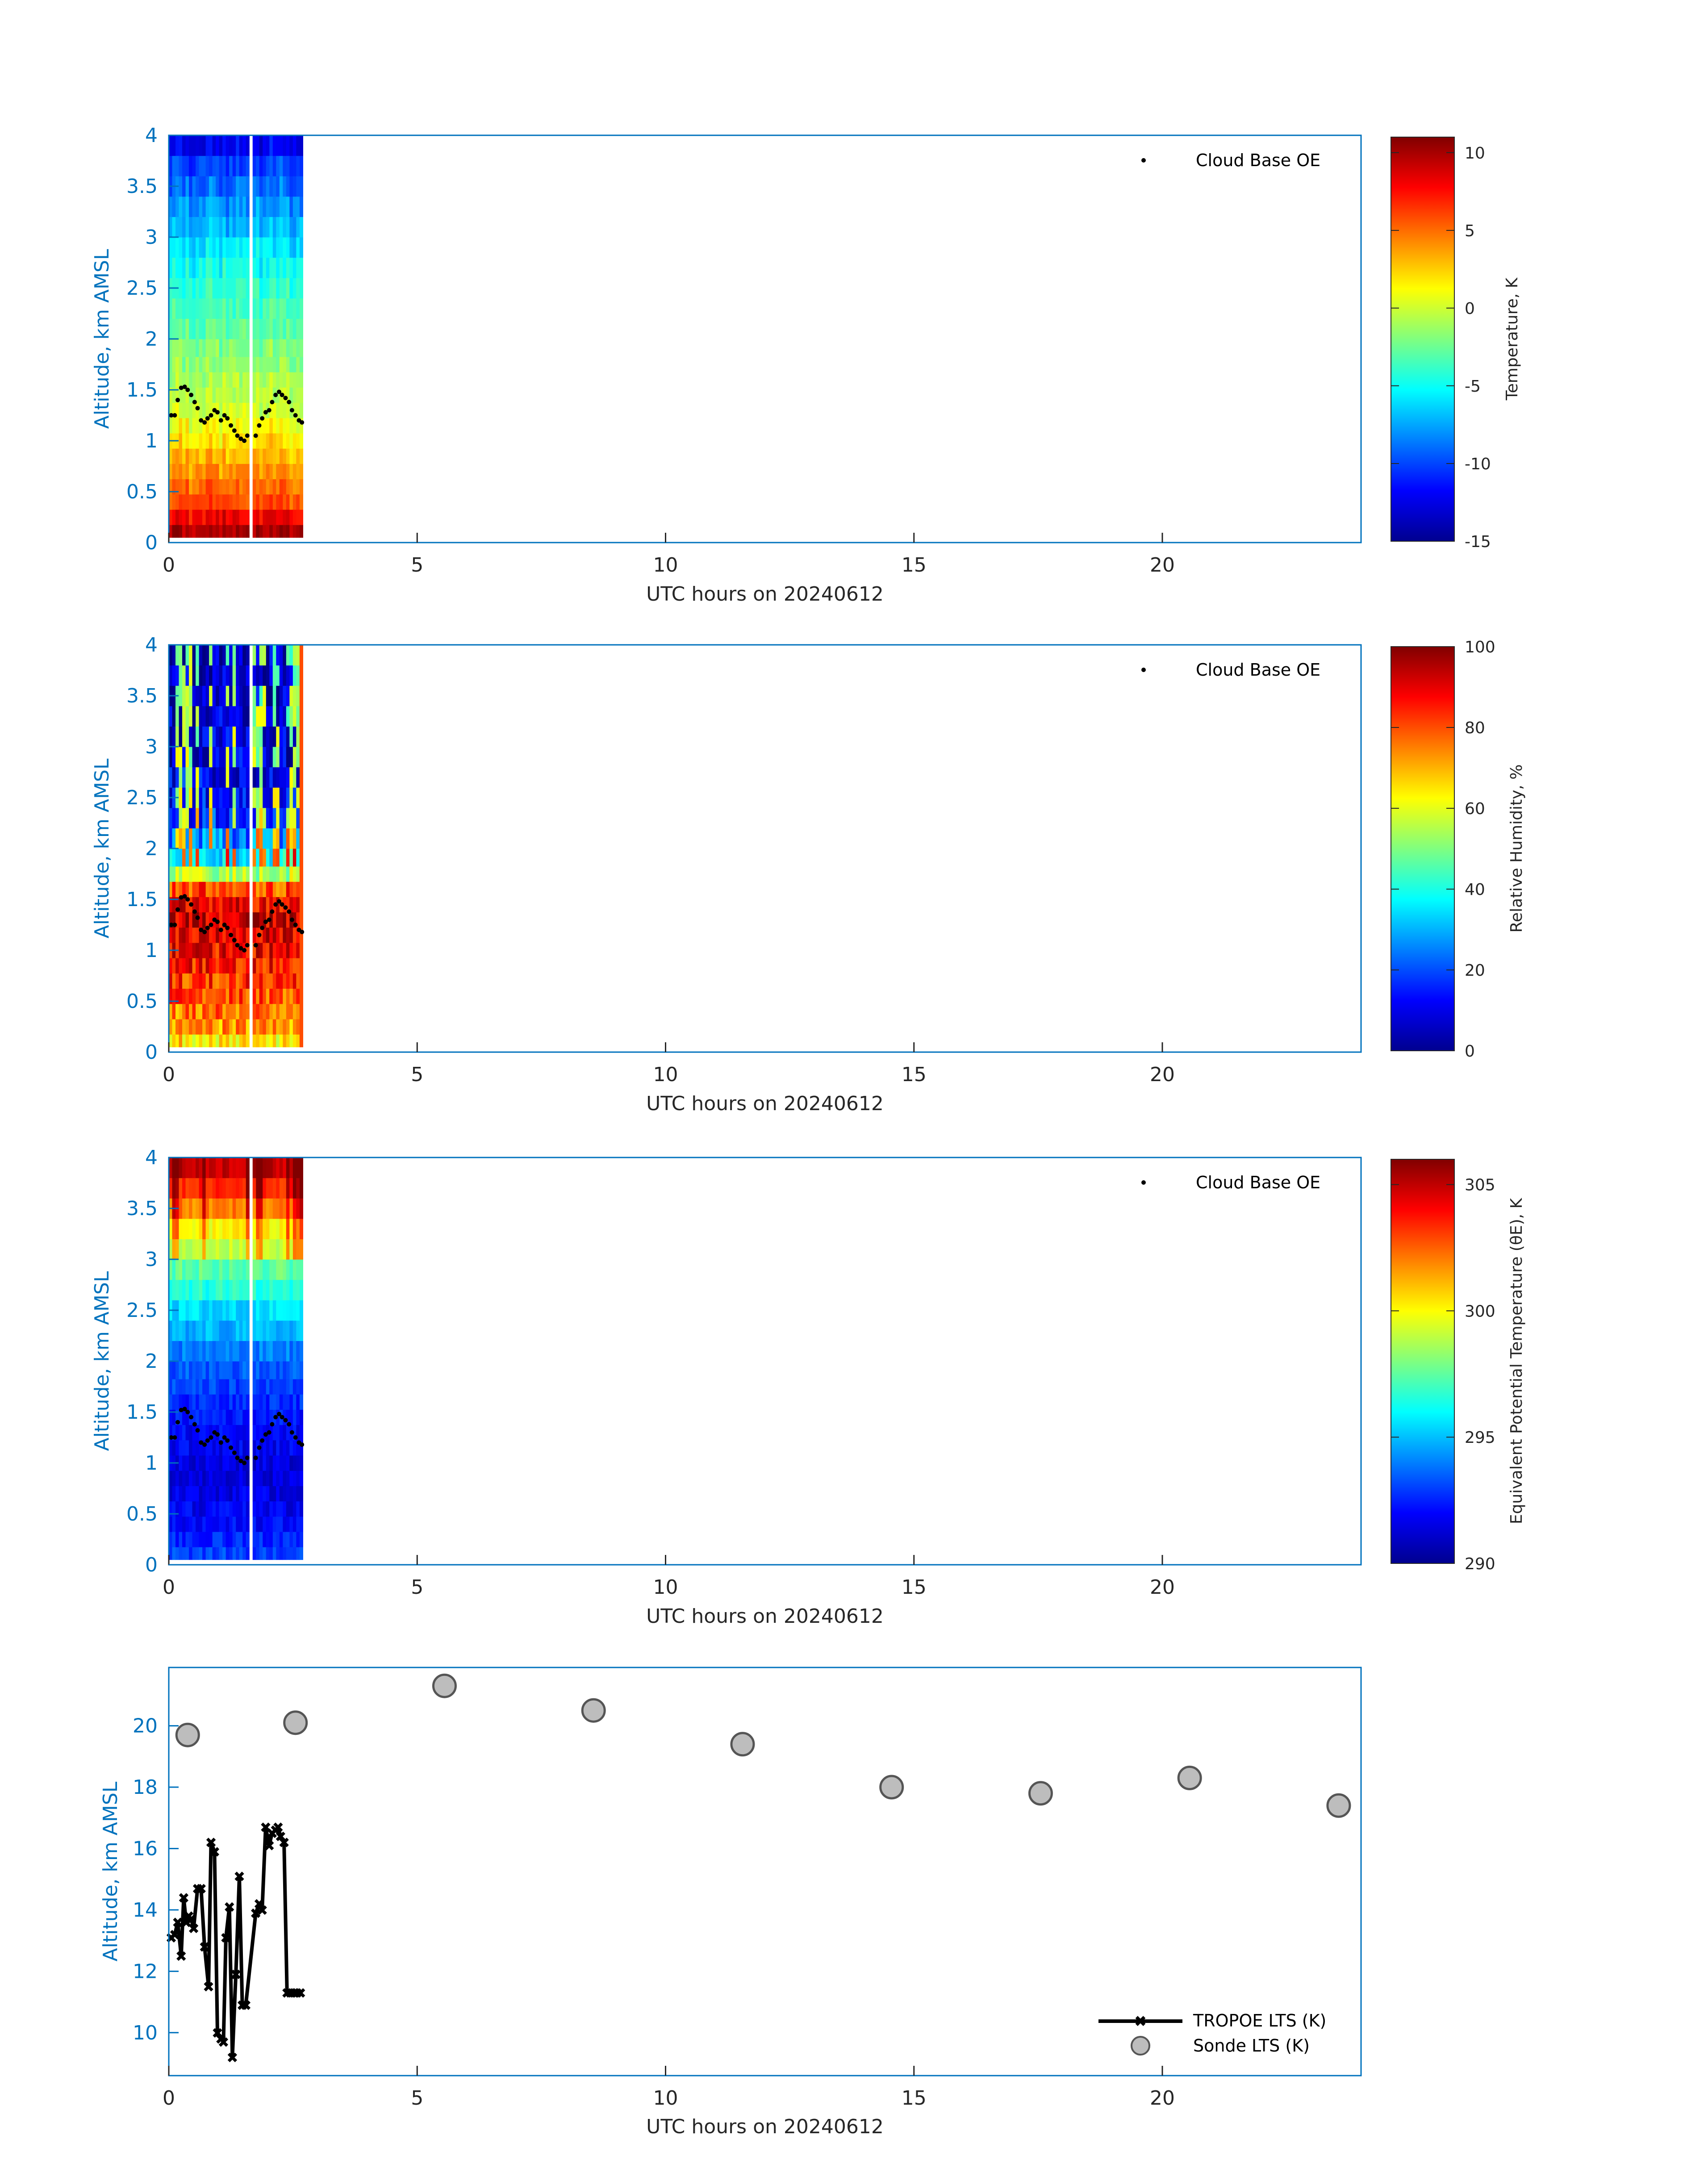 This screenshot has width=1708, height=2177. Describe the element at coordinates (669, 1064) in the screenshot. I see `x-axis: 0 5 10 15 20` at that location.